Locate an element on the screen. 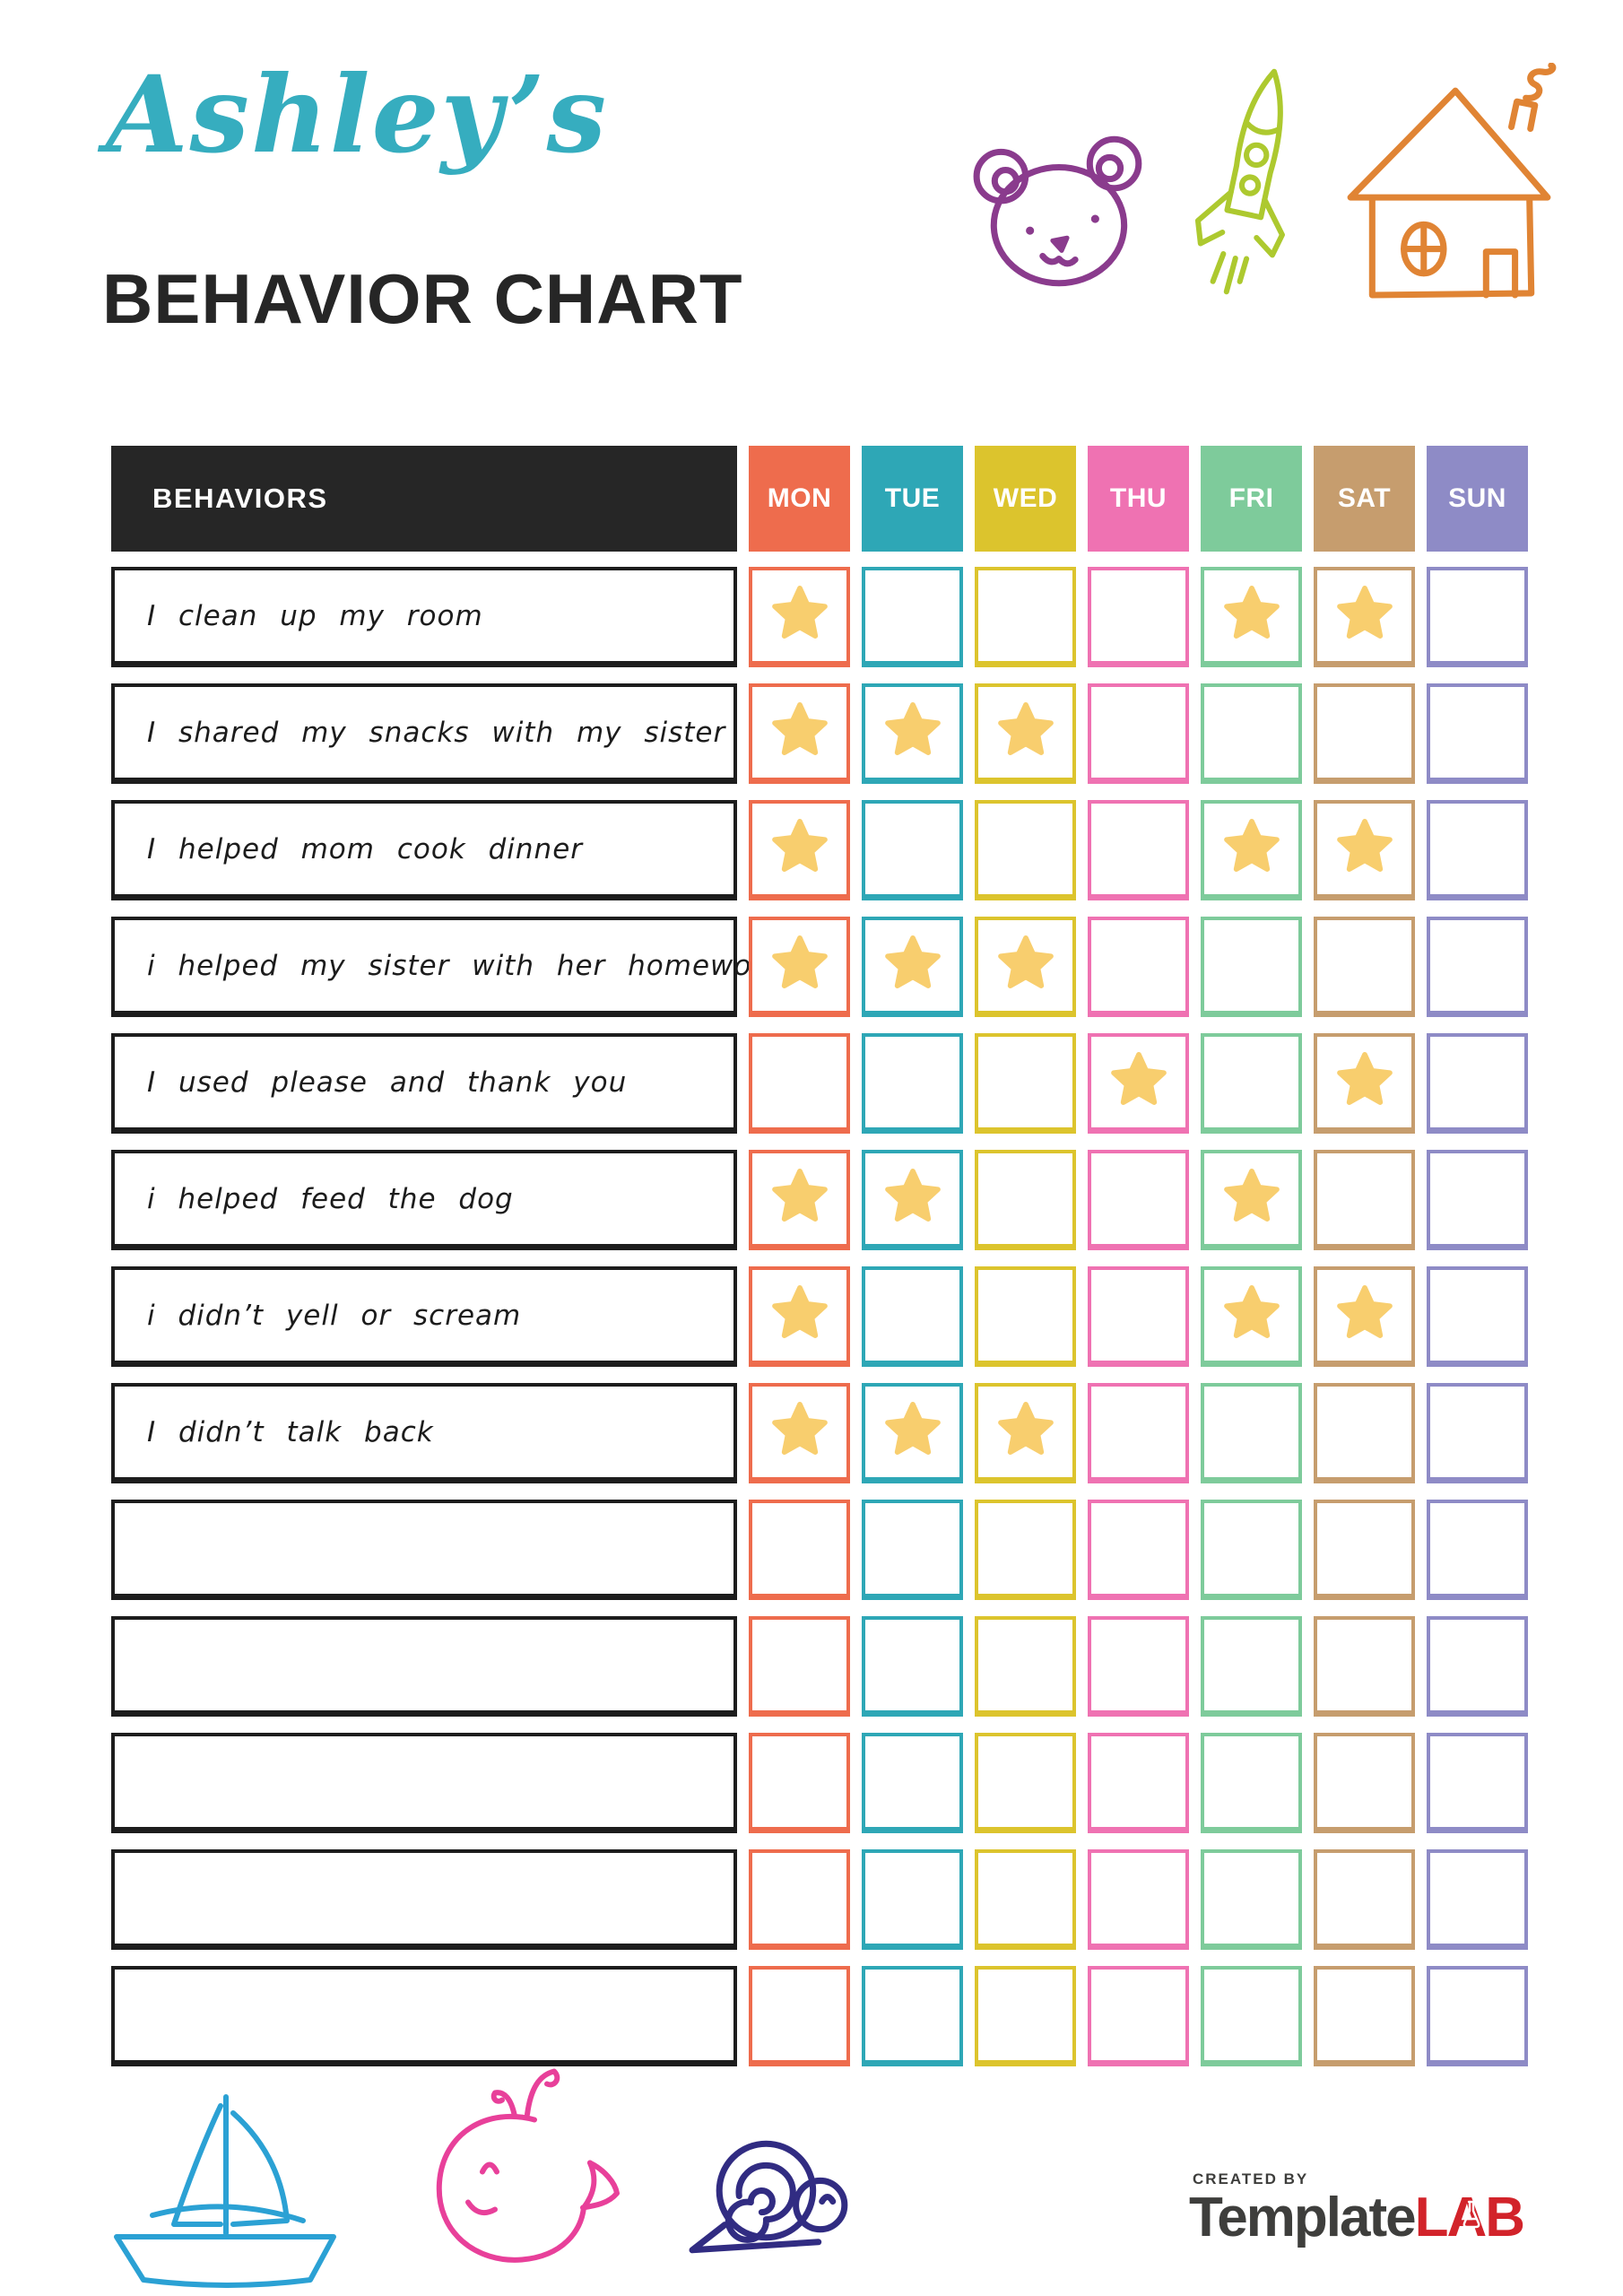 The width and height of the screenshot is (1623, 2296). chart-header-row: BEHAVIORS MON TUE WED THU FRI SAT SUN is located at coordinates (819, 499).